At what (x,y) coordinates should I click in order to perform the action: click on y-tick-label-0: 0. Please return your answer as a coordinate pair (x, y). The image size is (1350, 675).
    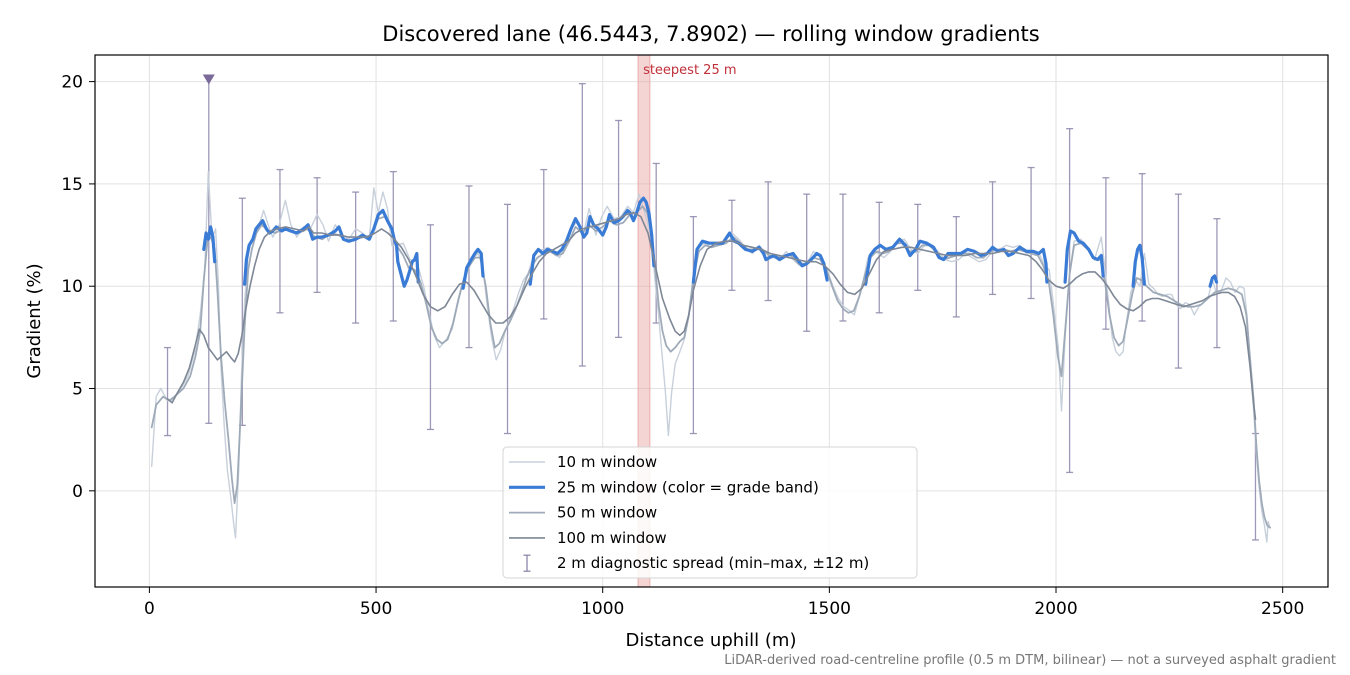
    Looking at the image, I should click on (77, 492).